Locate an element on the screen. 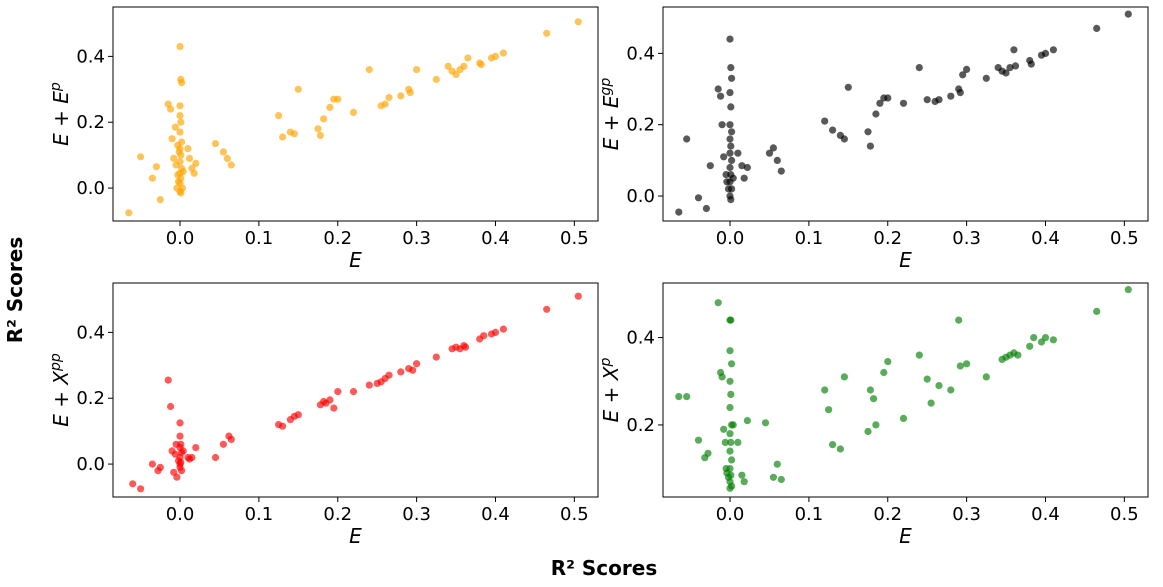 This screenshot has width=1163, height=587. y-axis-label: E + Xpp is located at coordinates (60, 390).